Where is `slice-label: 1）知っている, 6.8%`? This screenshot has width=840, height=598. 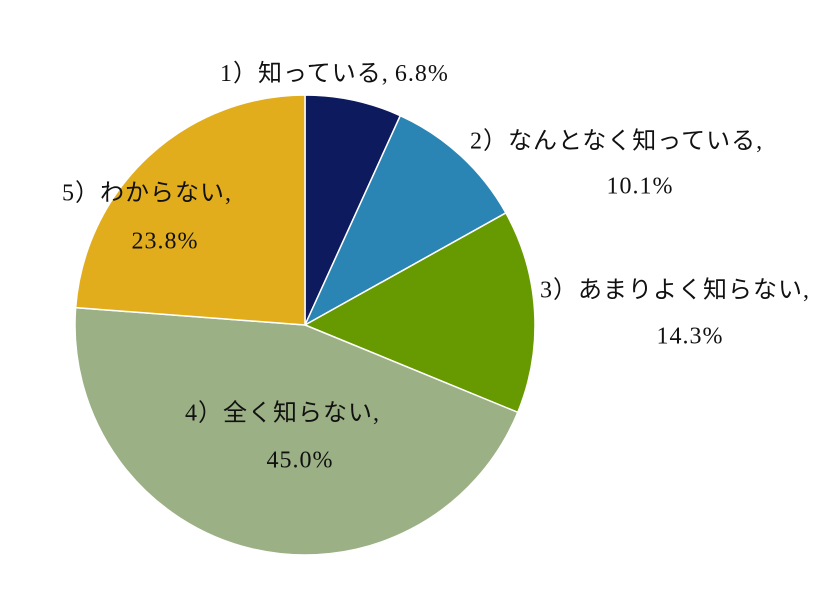 slice-label: 1）知っている, 6.8% is located at coordinates (334, 73).